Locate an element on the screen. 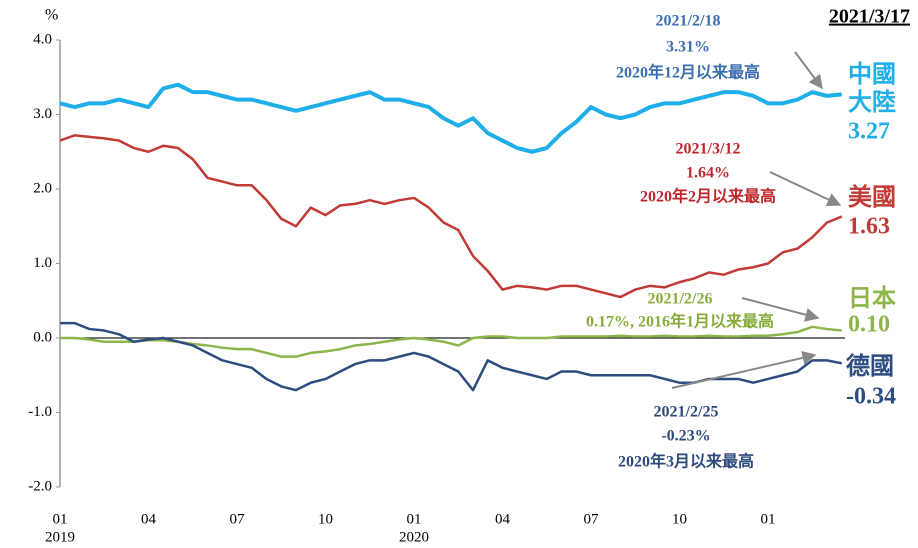 Image resolution: width=918 pixels, height=548 pixels. y-tick-label: 1.0 is located at coordinates (42, 263).